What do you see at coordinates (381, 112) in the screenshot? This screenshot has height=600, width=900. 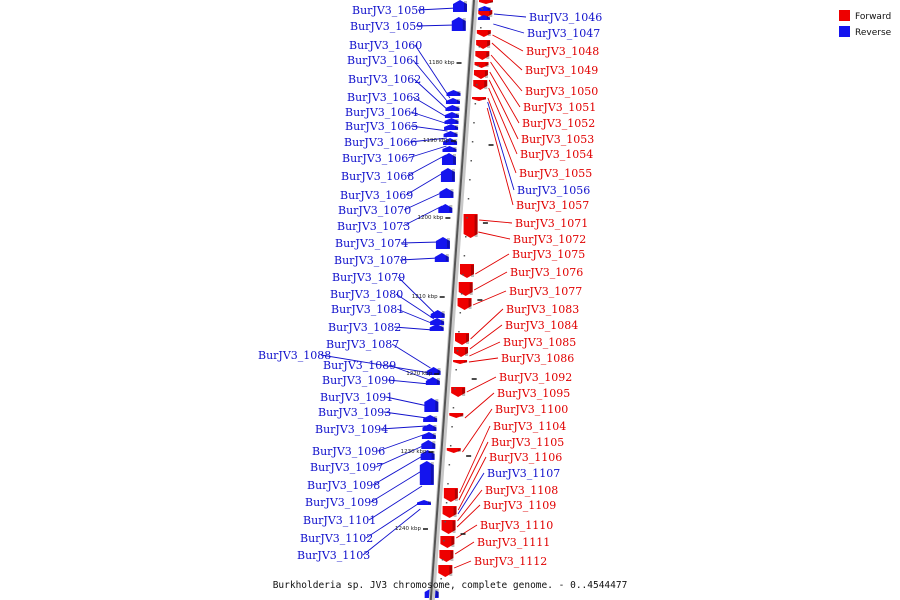 I see `gene-label-burjv3-1064: BurJV3_1064` at bounding box center [381, 112].